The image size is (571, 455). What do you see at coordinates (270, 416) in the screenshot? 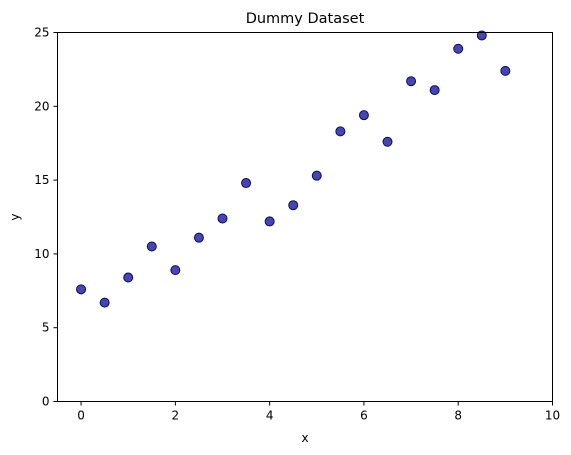
I see `x-tick-label: 4` at bounding box center [270, 416].